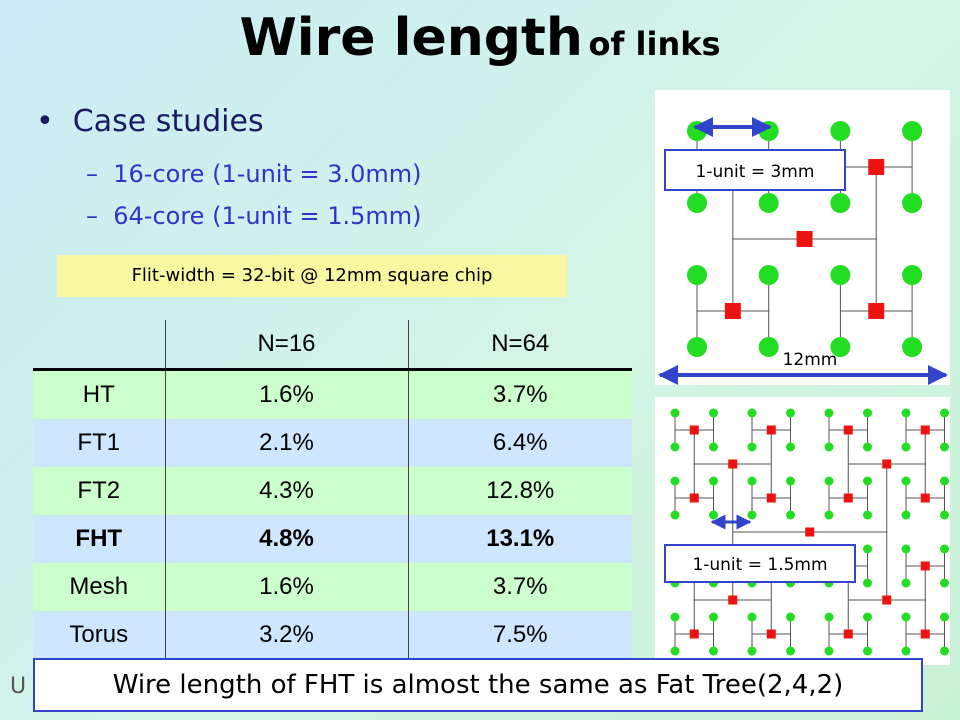 This screenshot has width=960, height=720. I want to click on cell: 4.3%, so click(286, 491).